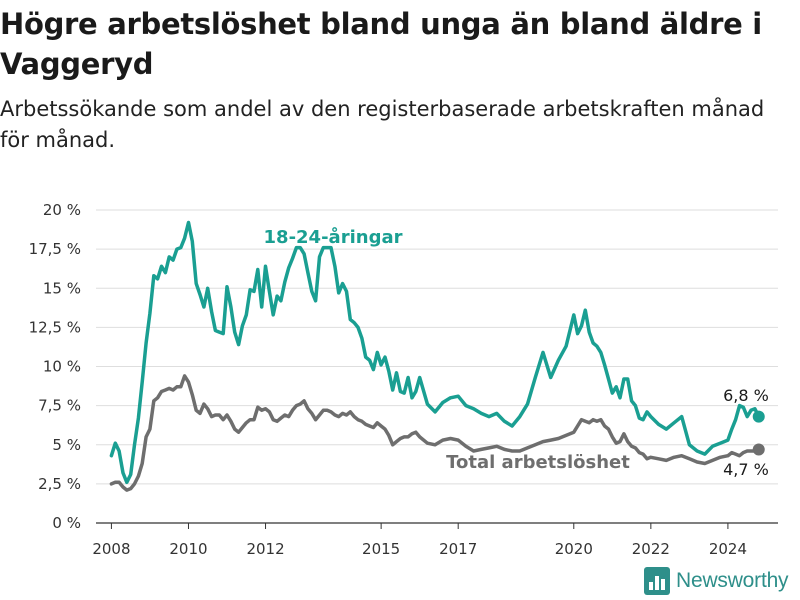 This screenshot has height=600, width=800. Describe the element at coordinates (59, 484) in the screenshot. I see `y-tick-label: 2,5 %` at that location.